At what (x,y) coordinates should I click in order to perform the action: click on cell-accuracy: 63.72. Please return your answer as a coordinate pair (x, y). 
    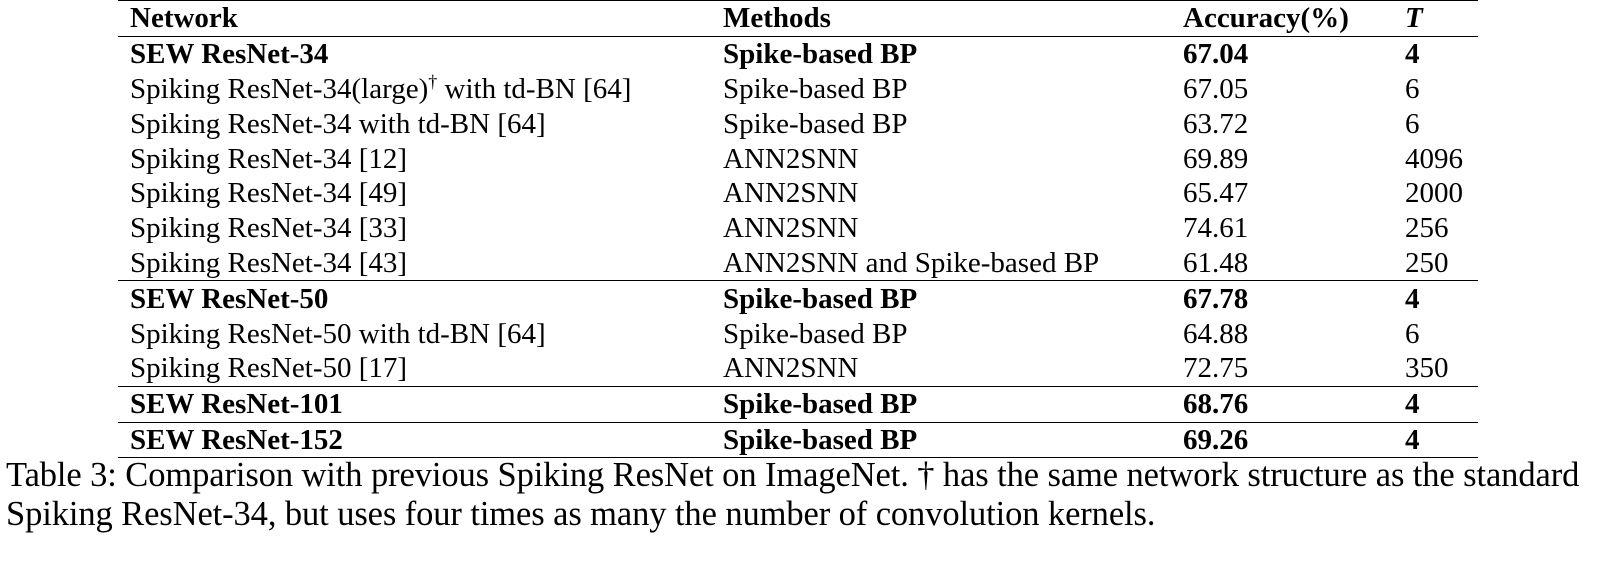
    Looking at the image, I should click on (1216, 123).